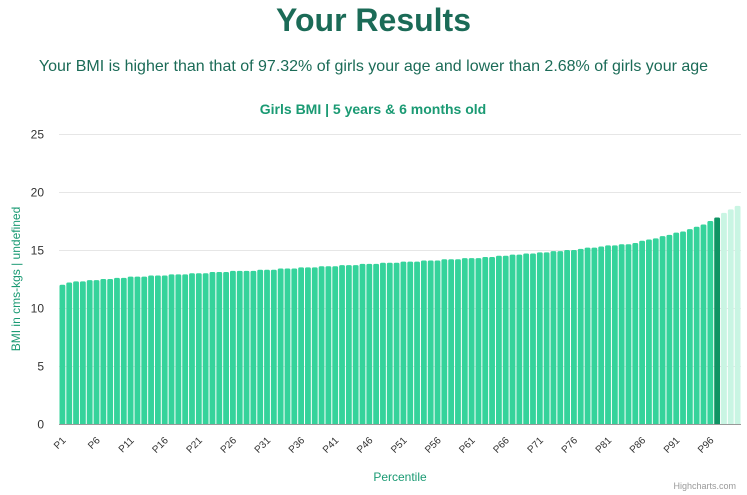 The width and height of the screenshot is (747, 495). I want to click on bar-p78, so click(587, 335).